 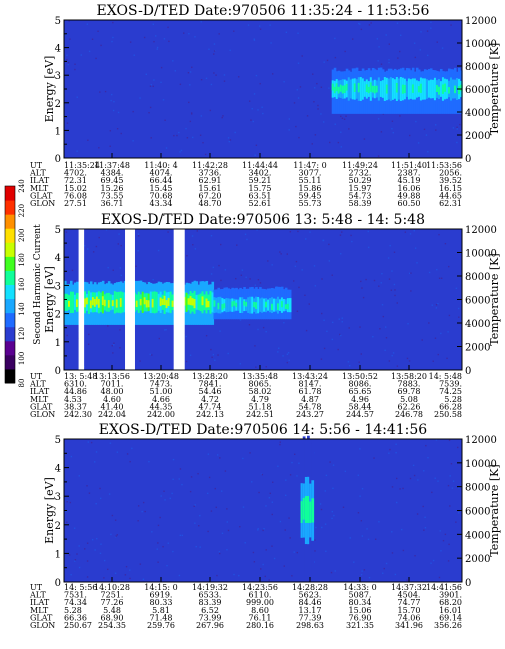 What do you see at coordinates (448, 414) in the screenshot?
I see `ephemeris-value: 250.58` at bounding box center [448, 414].